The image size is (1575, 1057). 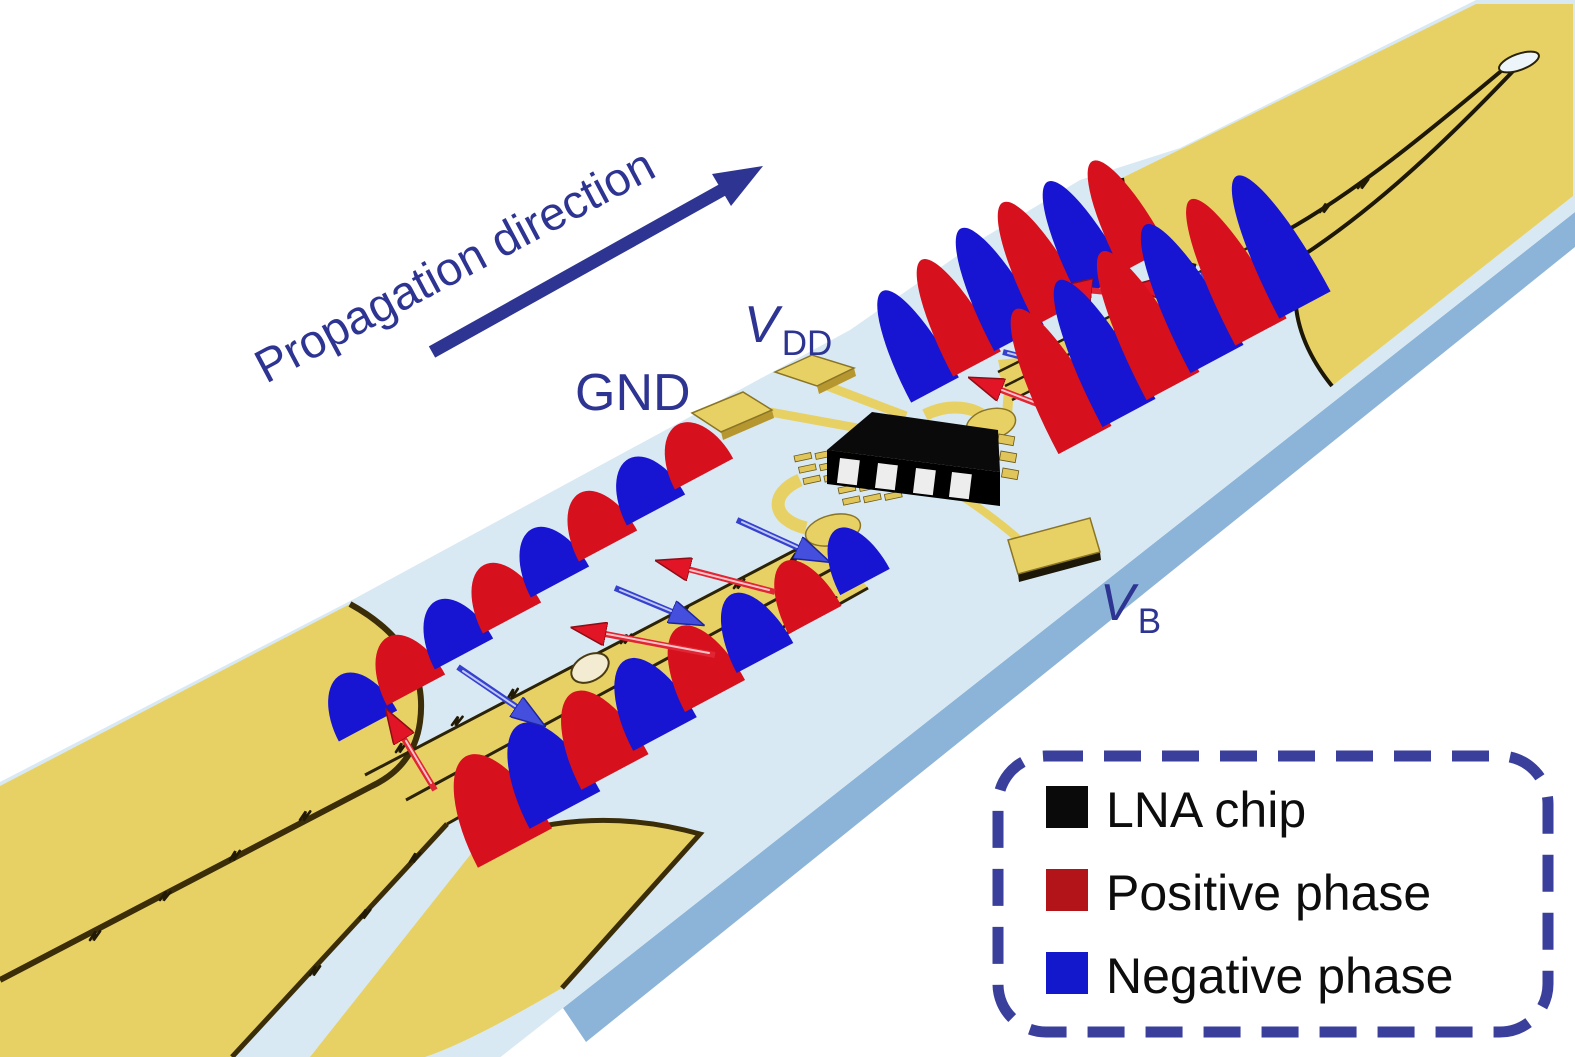 What do you see at coordinates (1067, 890) in the screenshot?
I see `positive-phase-swatch` at bounding box center [1067, 890].